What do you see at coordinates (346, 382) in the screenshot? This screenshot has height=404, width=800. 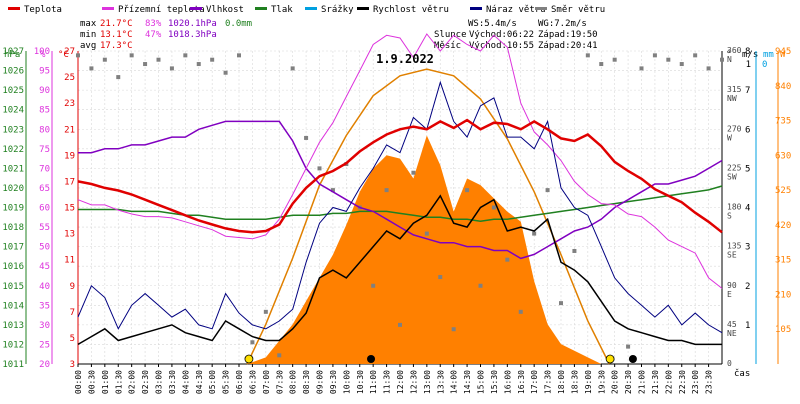 I see `time-tick-label: 10:00` at bounding box center [346, 382].